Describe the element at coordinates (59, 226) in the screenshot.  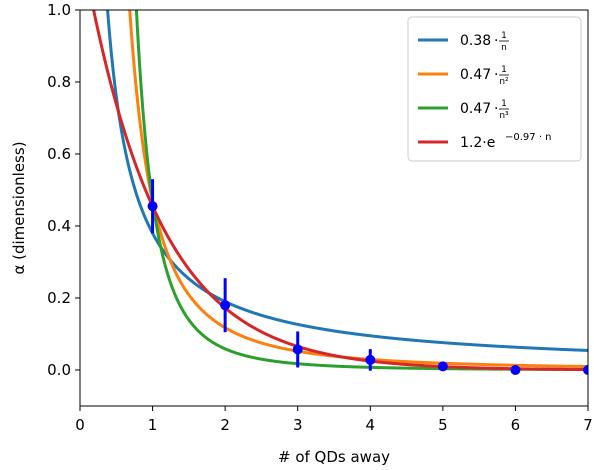
I see `y-tick-label: 0.4` at that location.